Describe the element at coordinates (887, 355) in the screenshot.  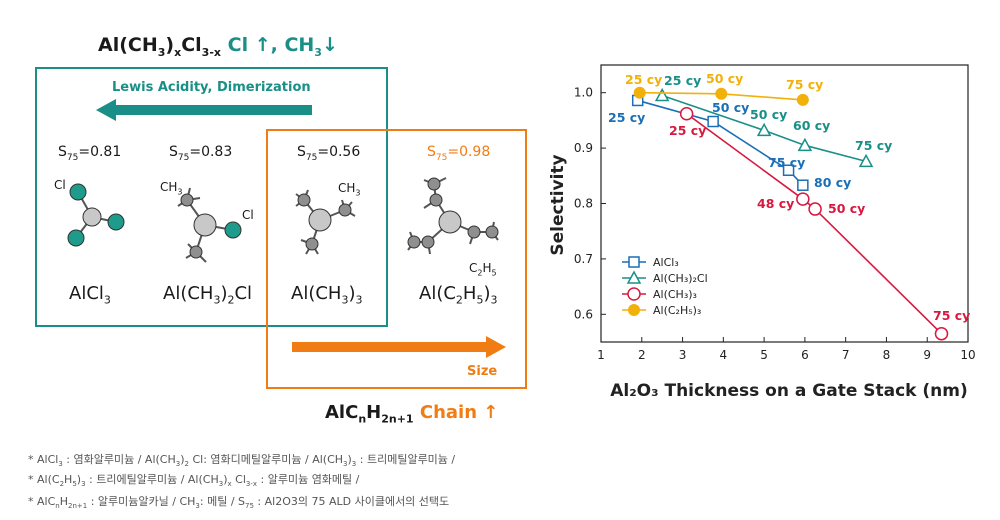
I see `x-tick-label: 8` at that location.